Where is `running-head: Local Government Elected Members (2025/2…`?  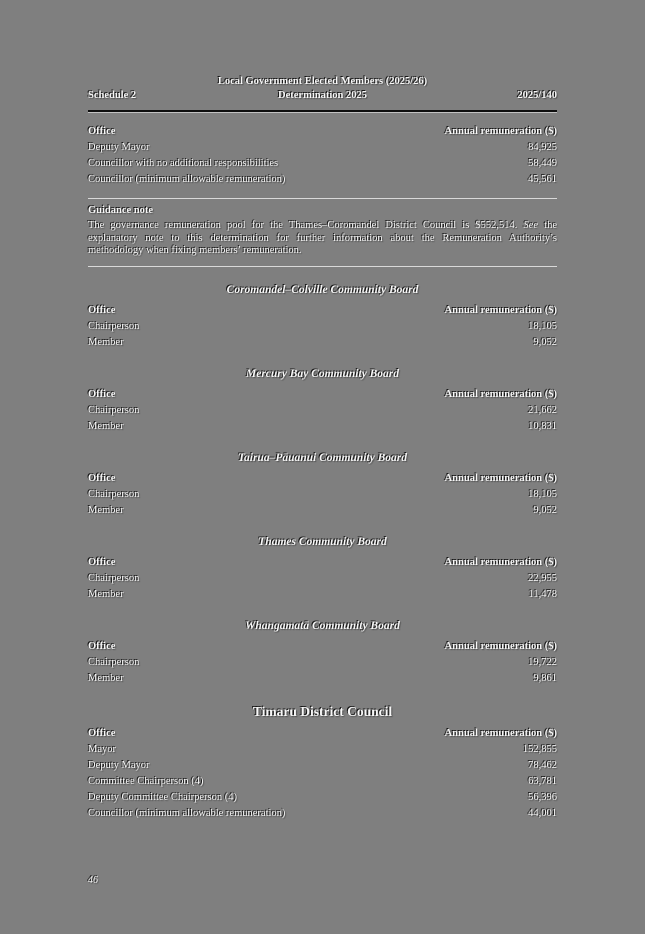
running-head: Local Government Elected Members (2025/2… is located at coordinates (322, 94).